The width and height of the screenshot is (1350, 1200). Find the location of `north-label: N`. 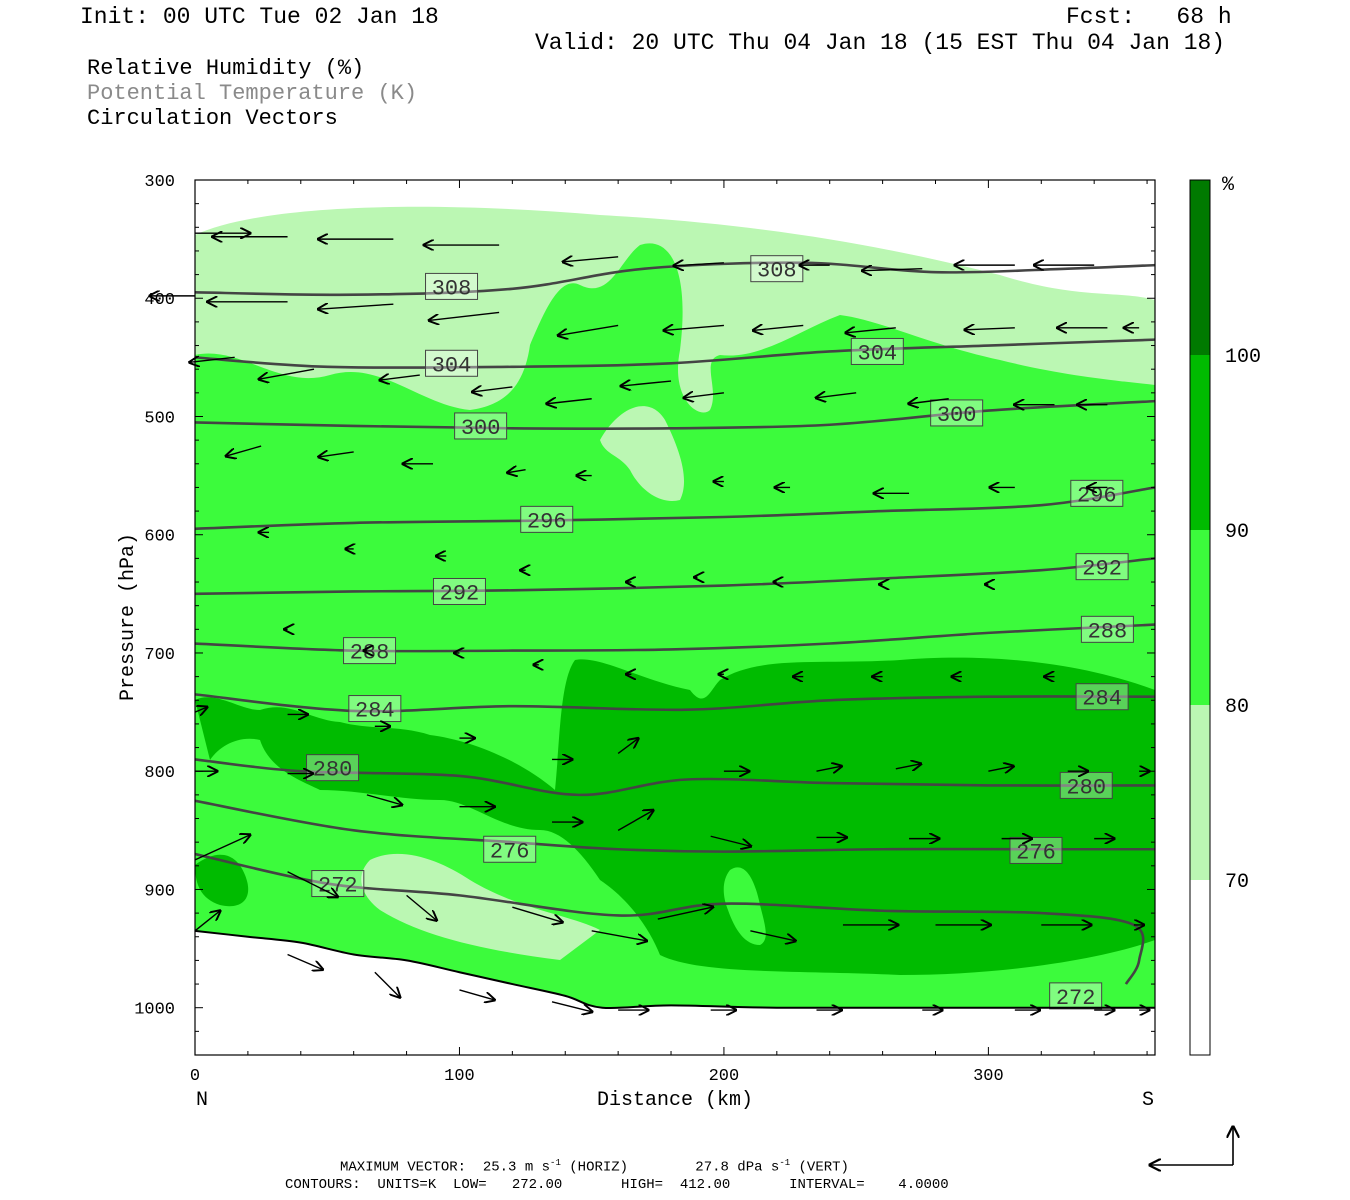

north-label: N is located at coordinates (202, 1100).